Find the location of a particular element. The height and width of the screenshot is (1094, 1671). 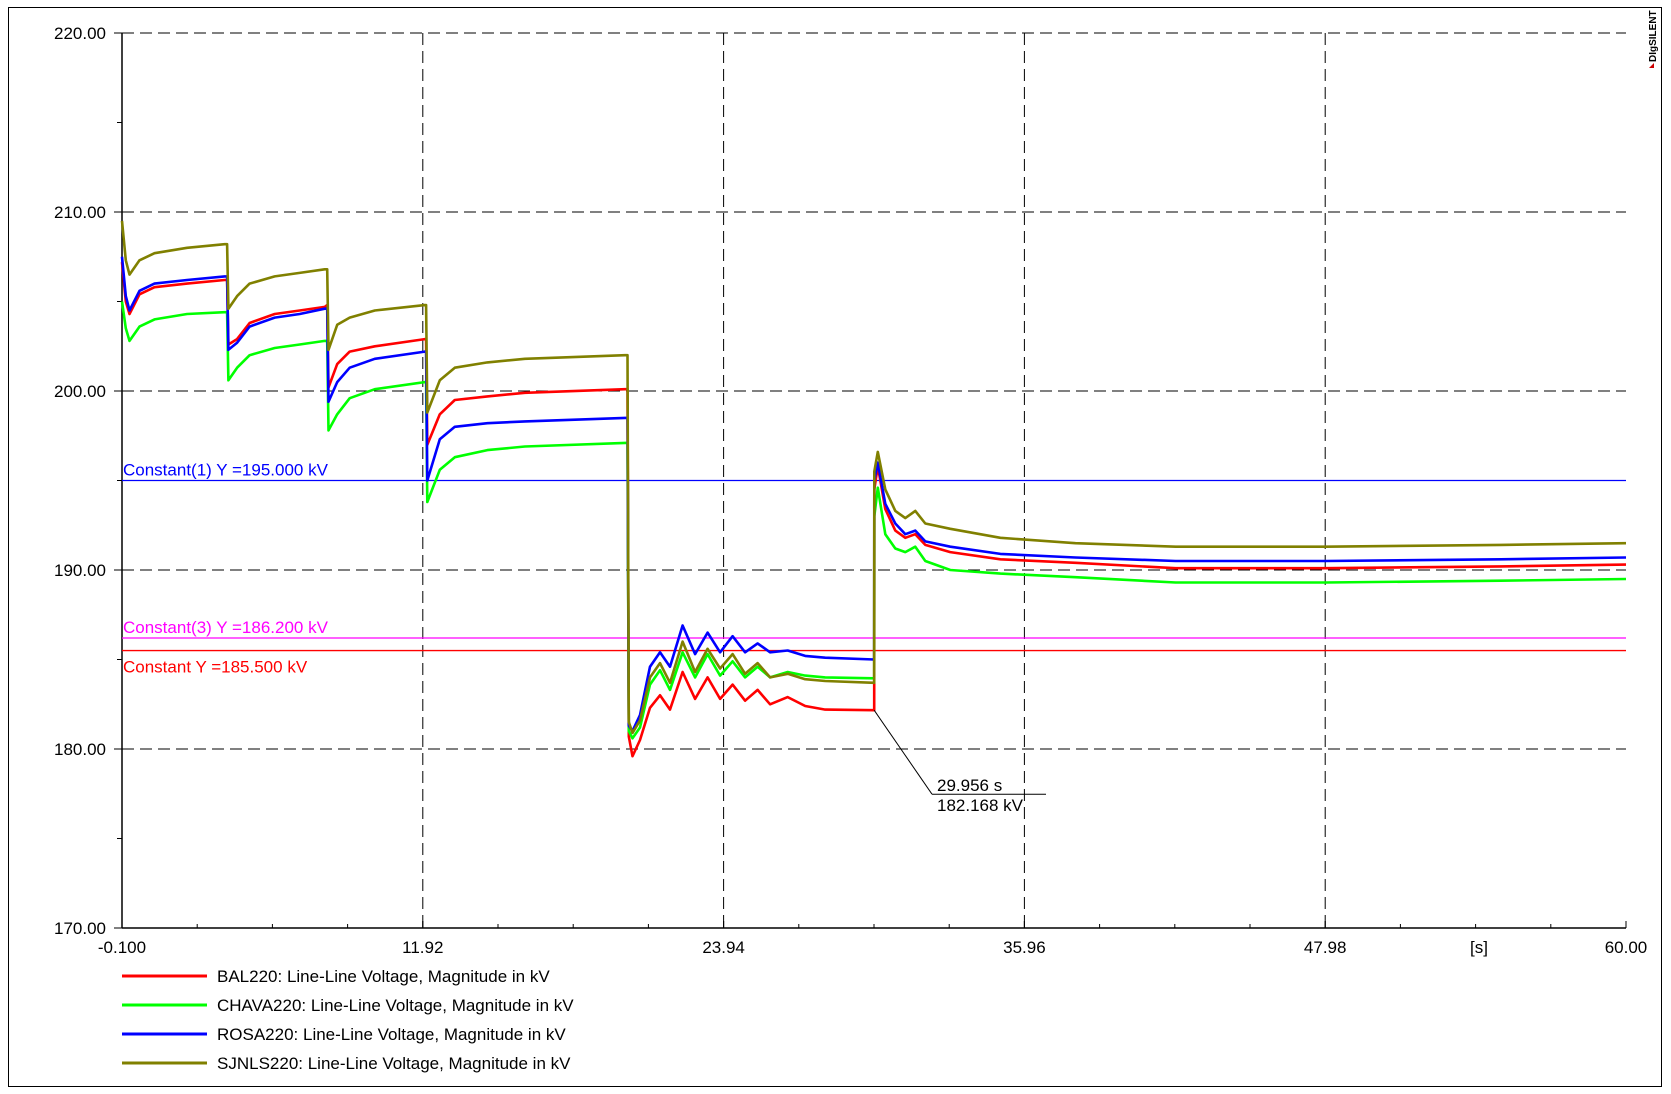

y-tick-label: 170.00 is located at coordinates (80, 928).